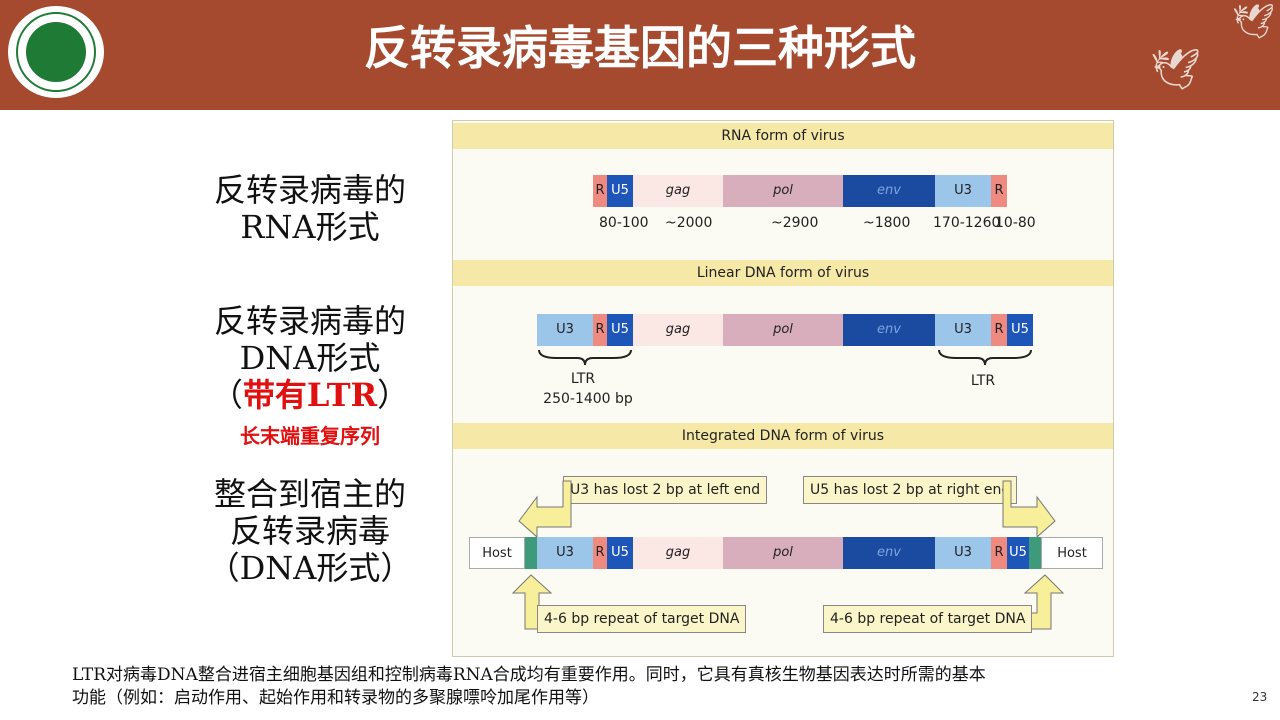  I want to click on band-integrated-dna: Integrated DNA form of virus, so click(783, 436).